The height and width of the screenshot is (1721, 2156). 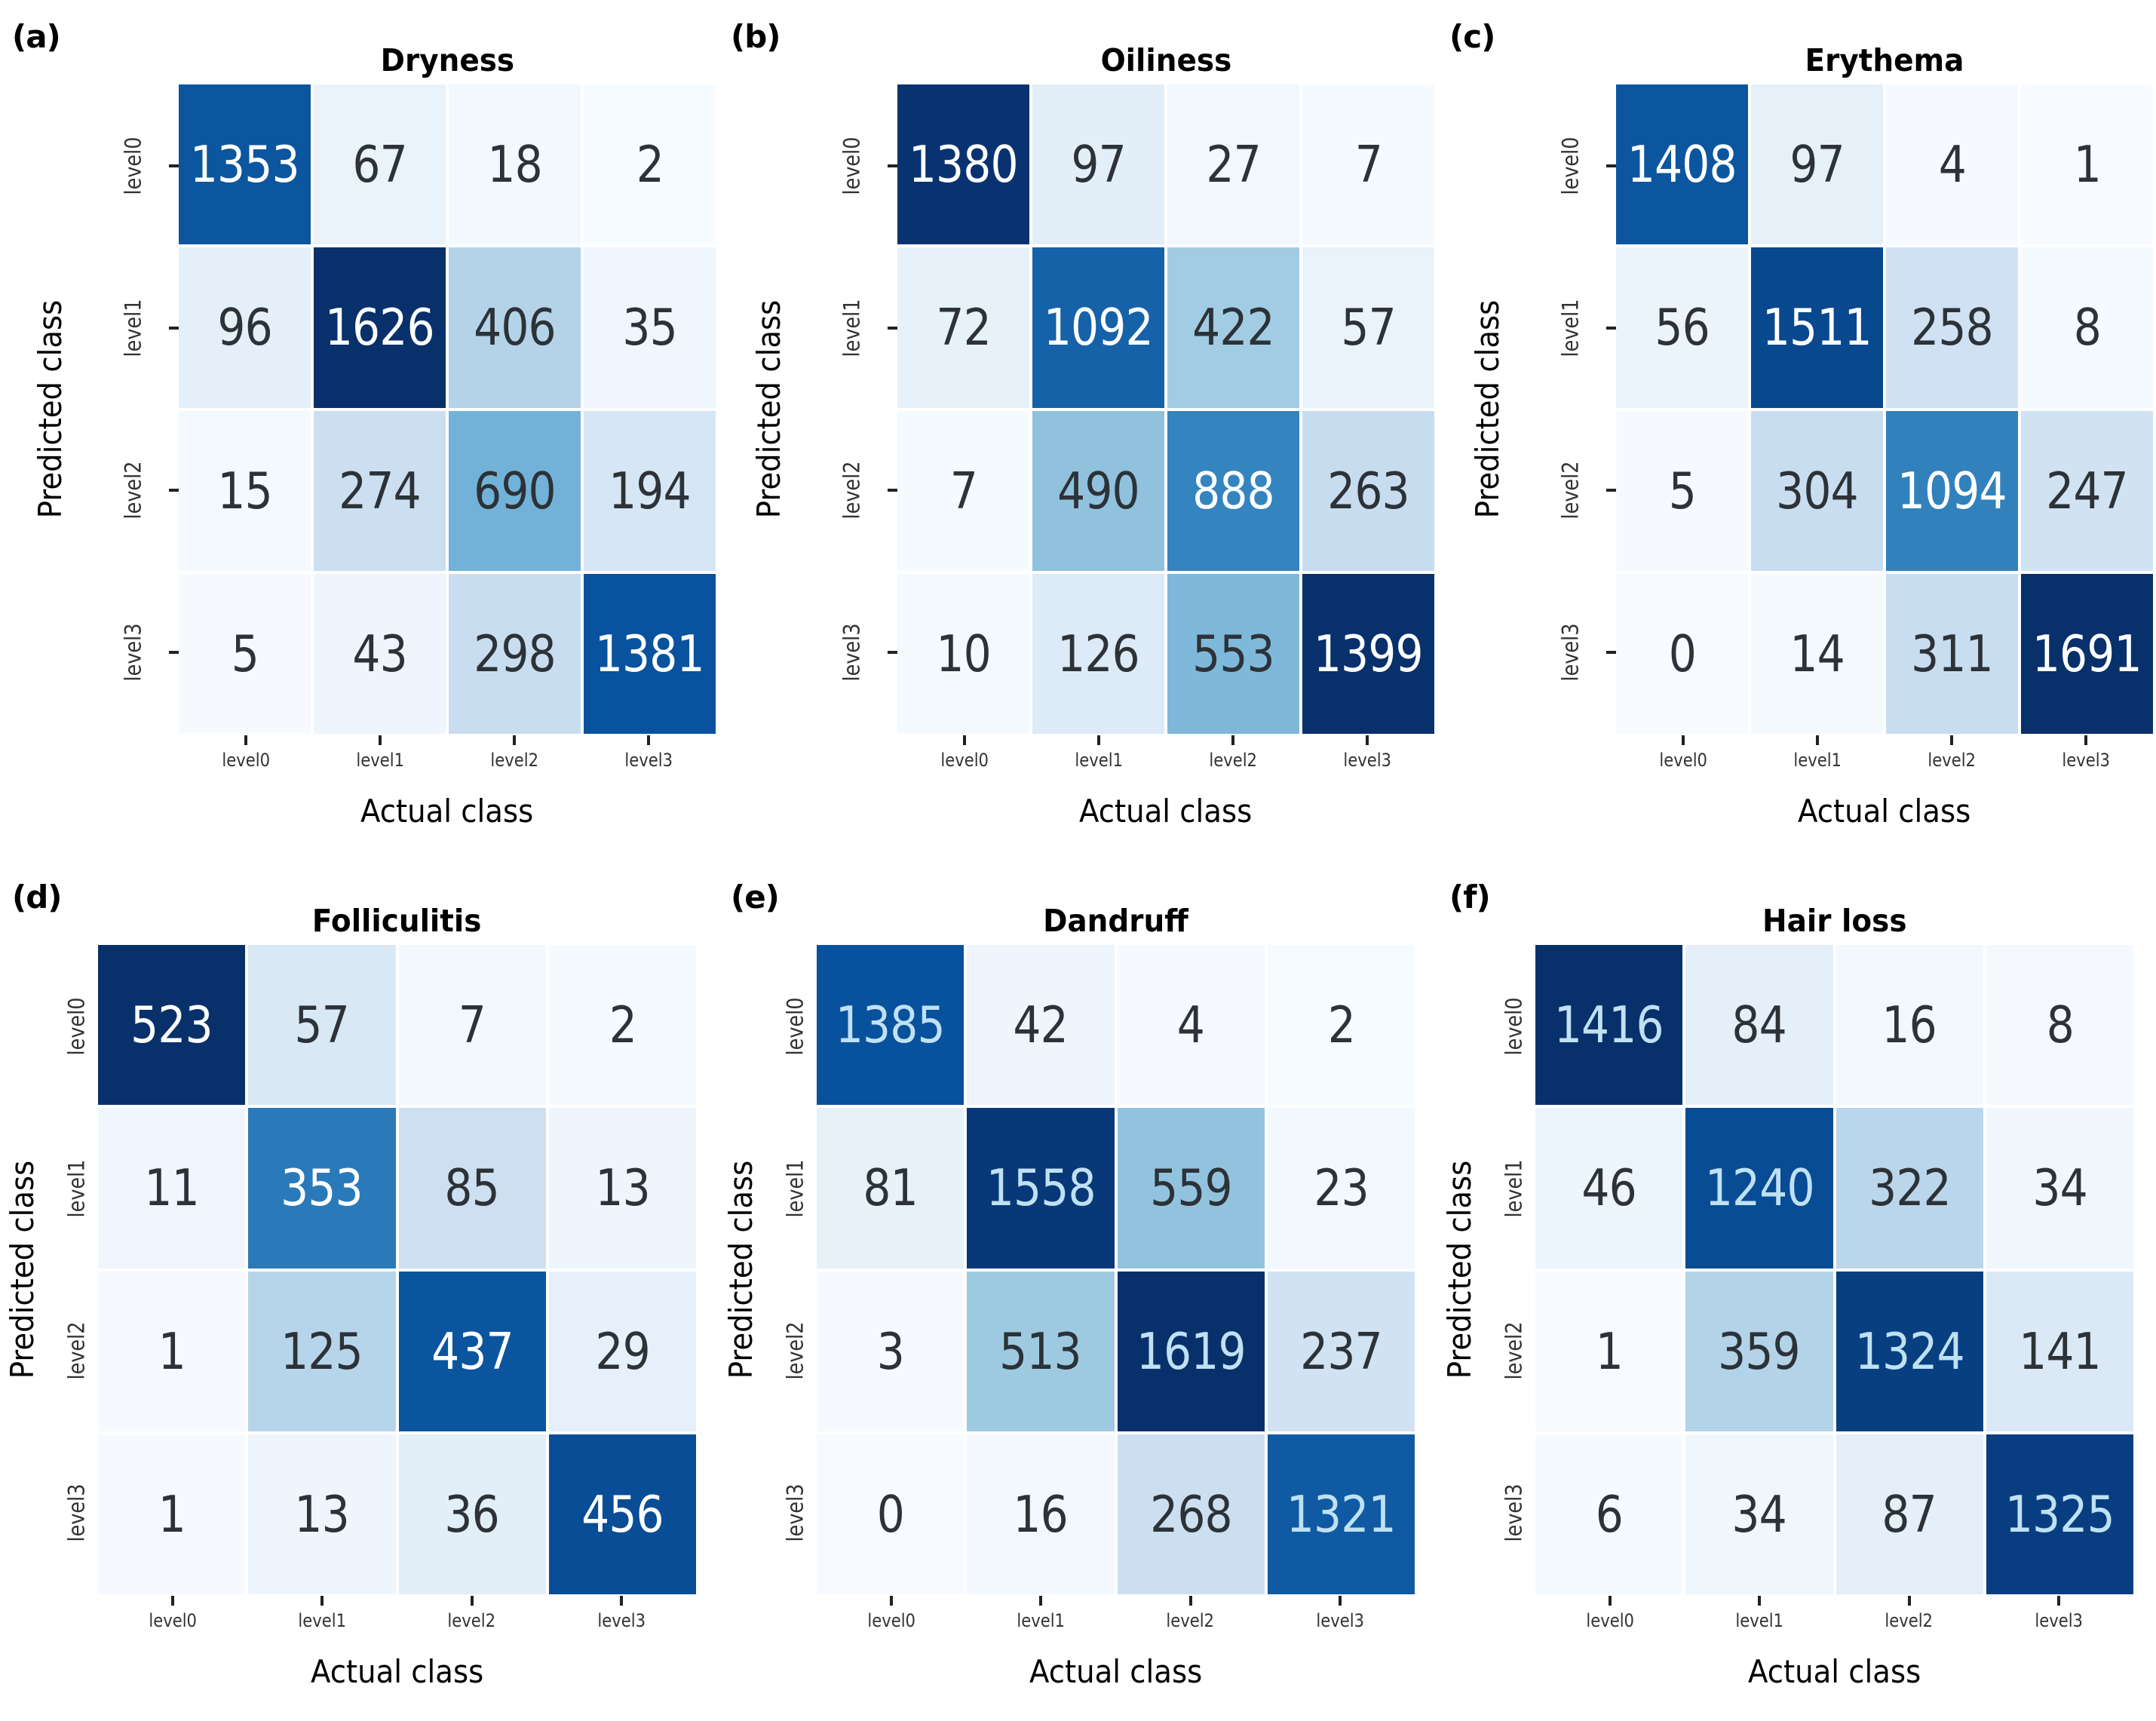 I want to click on heatmap-cell: 23, so click(x=1341, y=1189).